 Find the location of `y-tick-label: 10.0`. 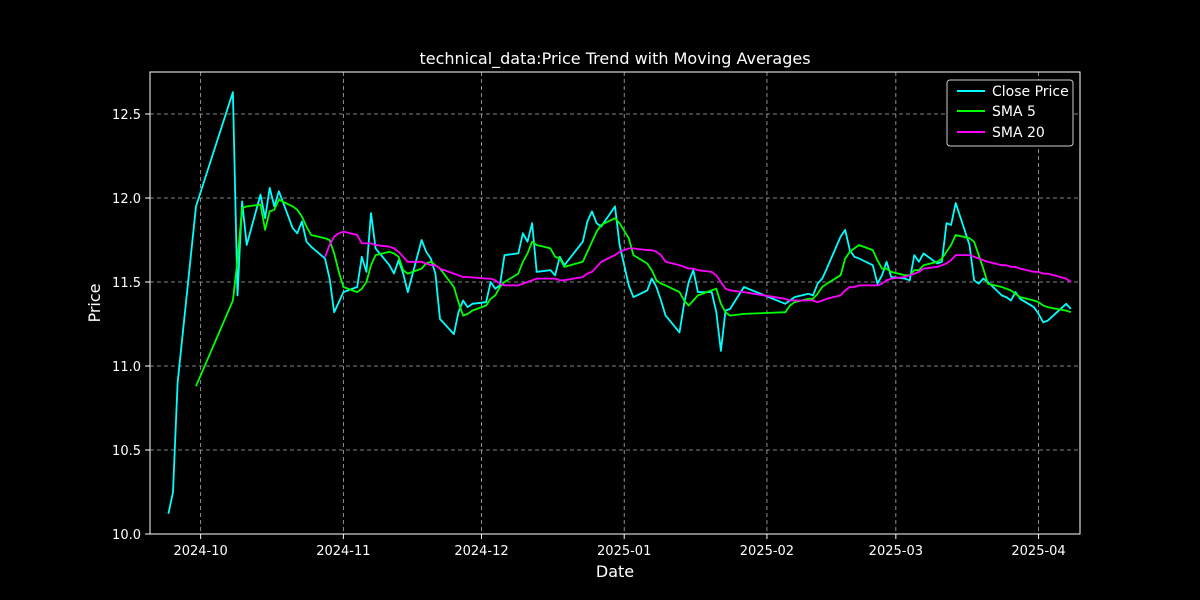

y-tick-label: 10.0 is located at coordinates (126, 535).